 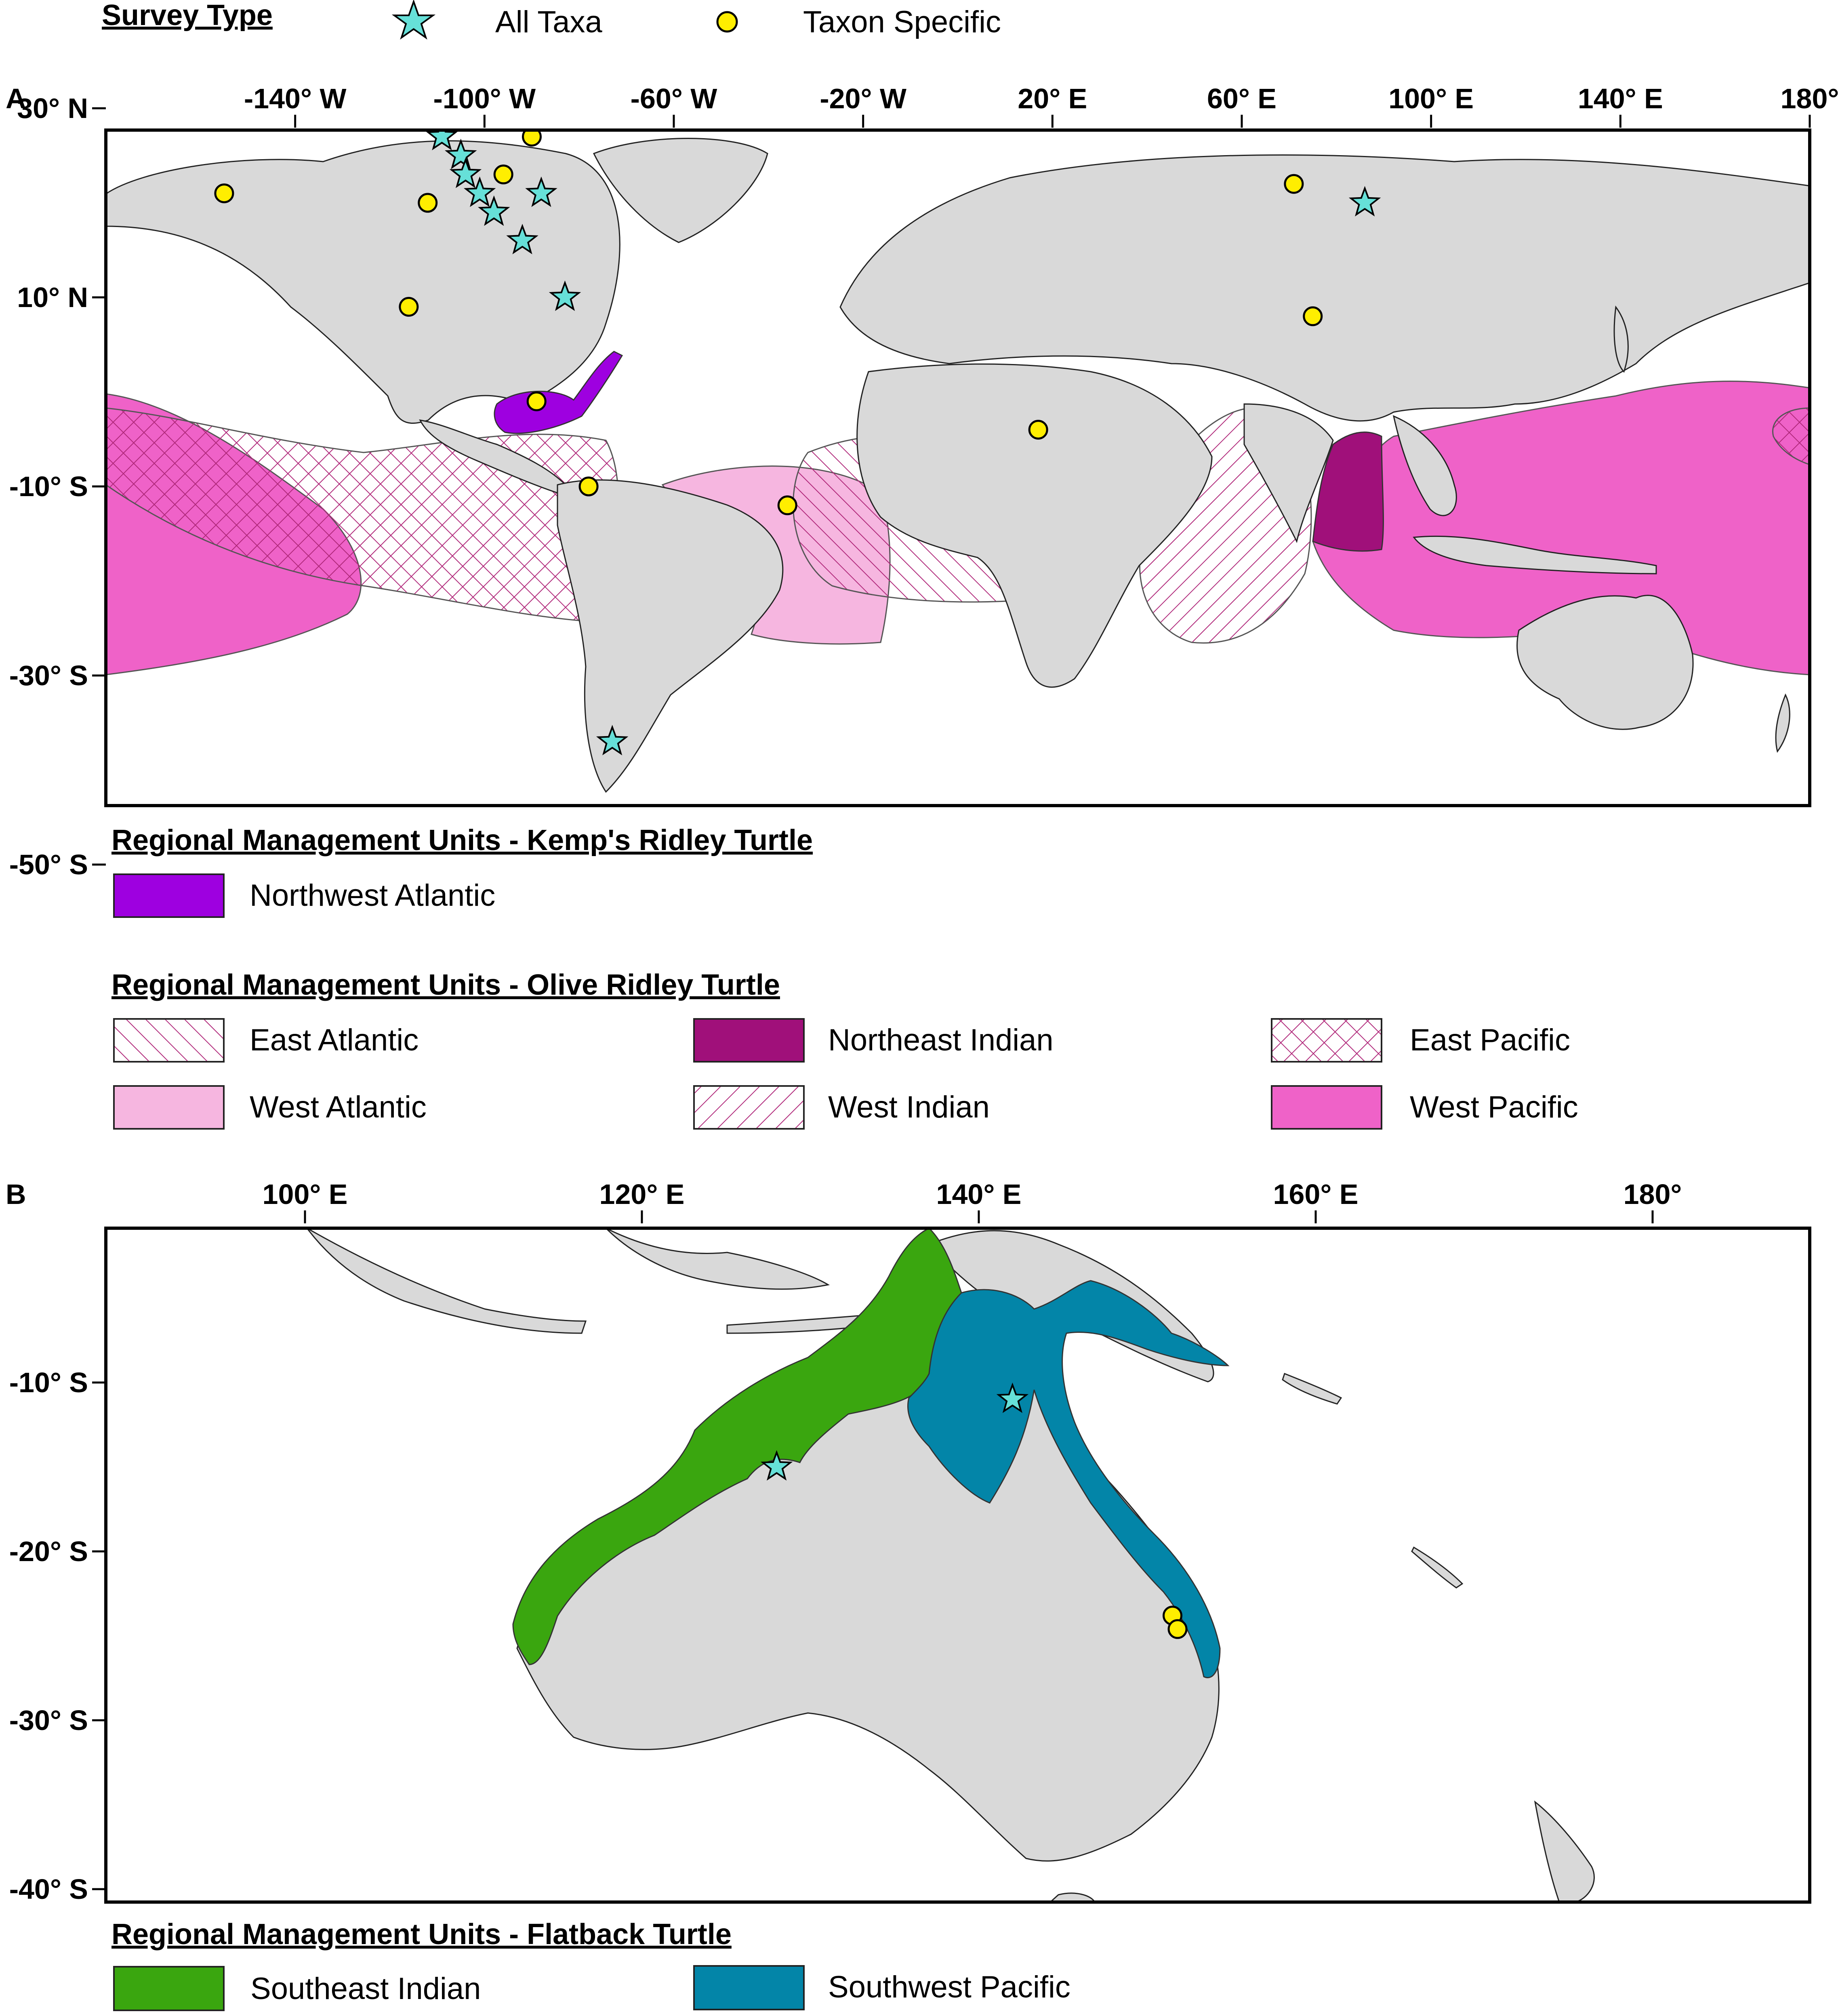 What do you see at coordinates (670, 636) in the screenshot?
I see `south-america` at bounding box center [670, 636].